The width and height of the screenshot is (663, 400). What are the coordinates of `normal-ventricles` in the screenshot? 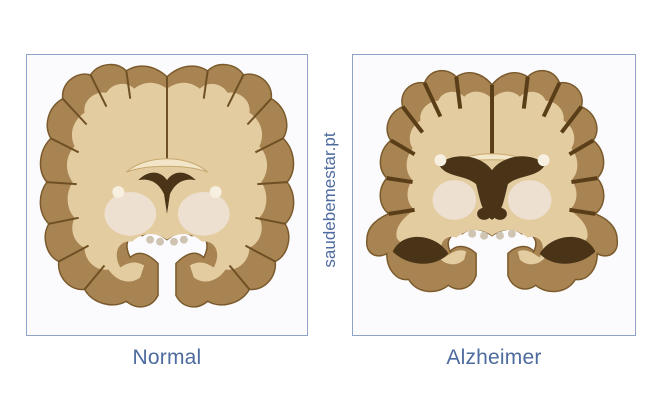 It's located at (167, 193).